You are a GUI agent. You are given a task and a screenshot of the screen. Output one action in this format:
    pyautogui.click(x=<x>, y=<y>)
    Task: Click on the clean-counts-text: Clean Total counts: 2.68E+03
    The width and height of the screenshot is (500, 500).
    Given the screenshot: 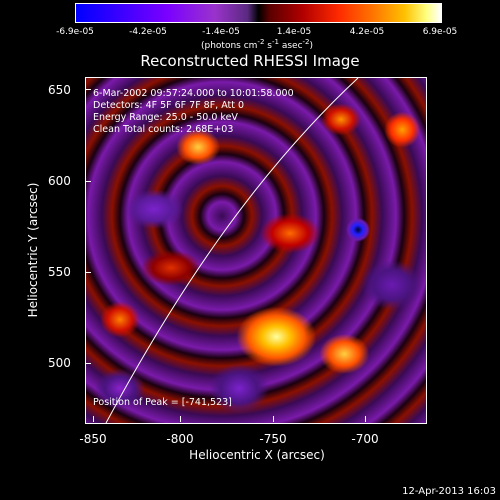 What is the action you would take?
    pyautogui.click(x=163, y=129)
    